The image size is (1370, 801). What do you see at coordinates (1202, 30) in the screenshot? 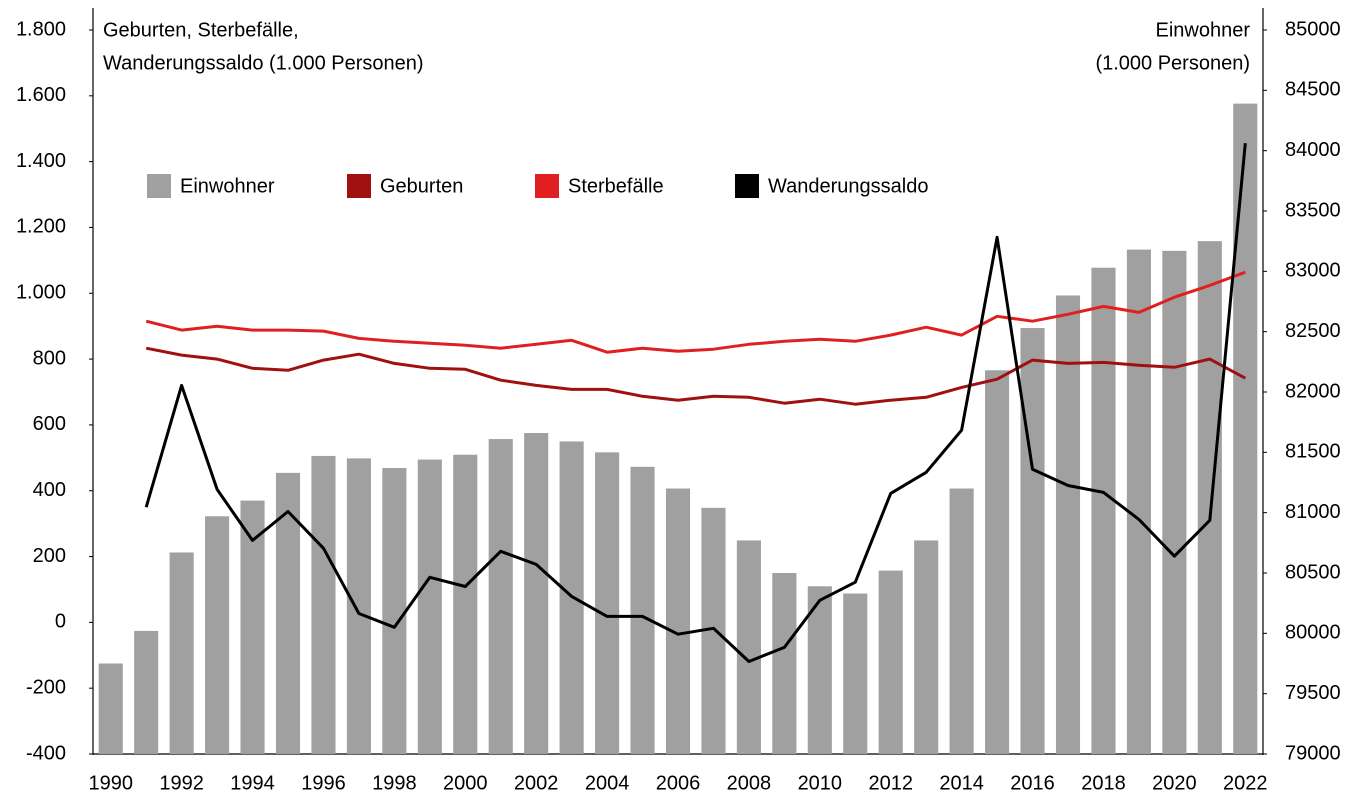
I see `y2-axis-title: Einwohner` at bounding box center [1202, 30].